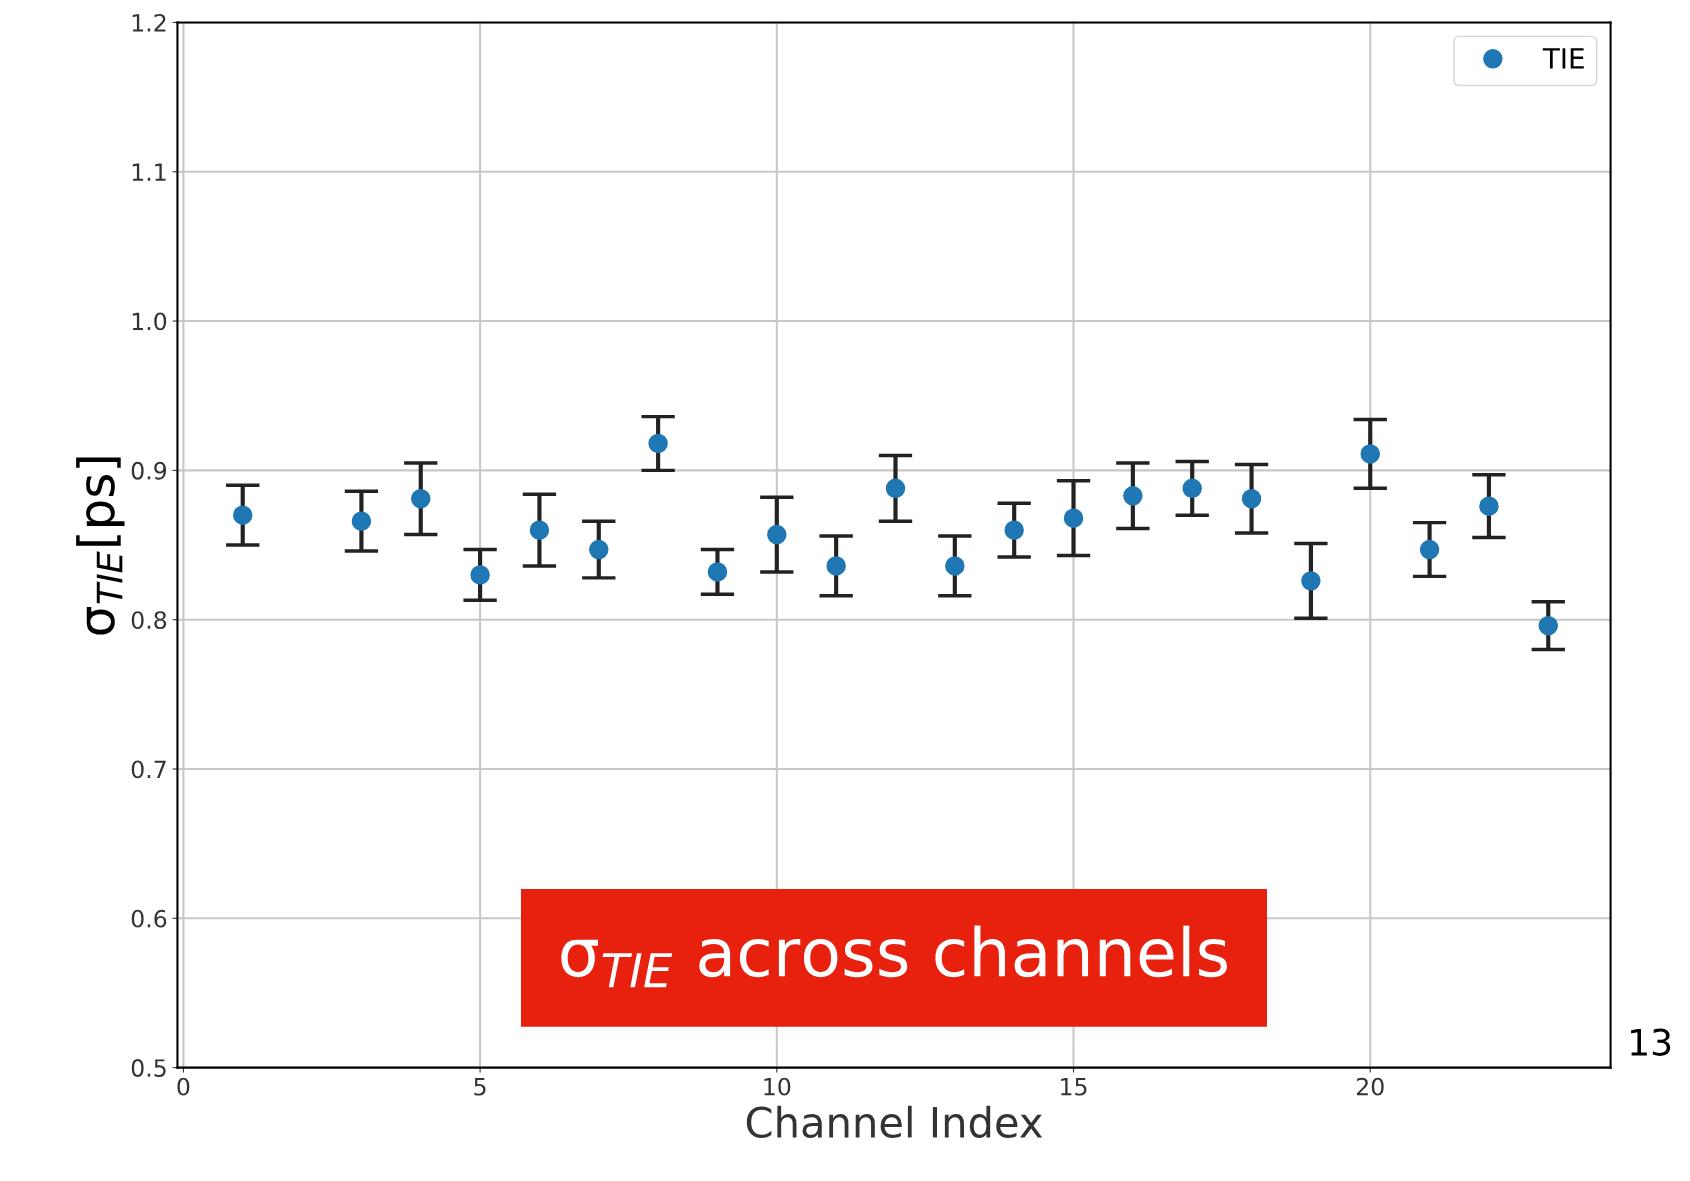  What do you see at coordinates (894, 956) in the screenshot?
I see `annotation: σ$_{TIE}$ across channels` at bounding box center [894, 956].